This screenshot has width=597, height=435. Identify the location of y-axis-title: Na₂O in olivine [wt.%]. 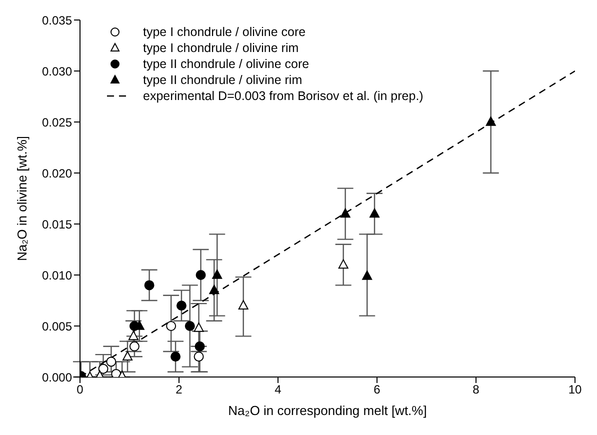
(22, 198).